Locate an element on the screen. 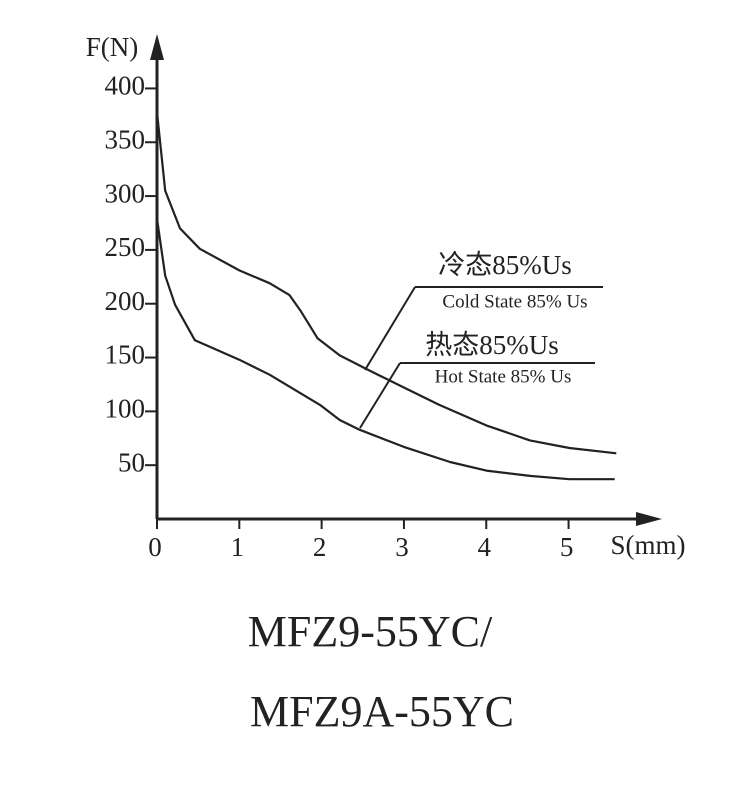 The height and width of the screenshot is (795, 752). annotation-sub: Cold State 85% Us is located at coordinates (514, 301).